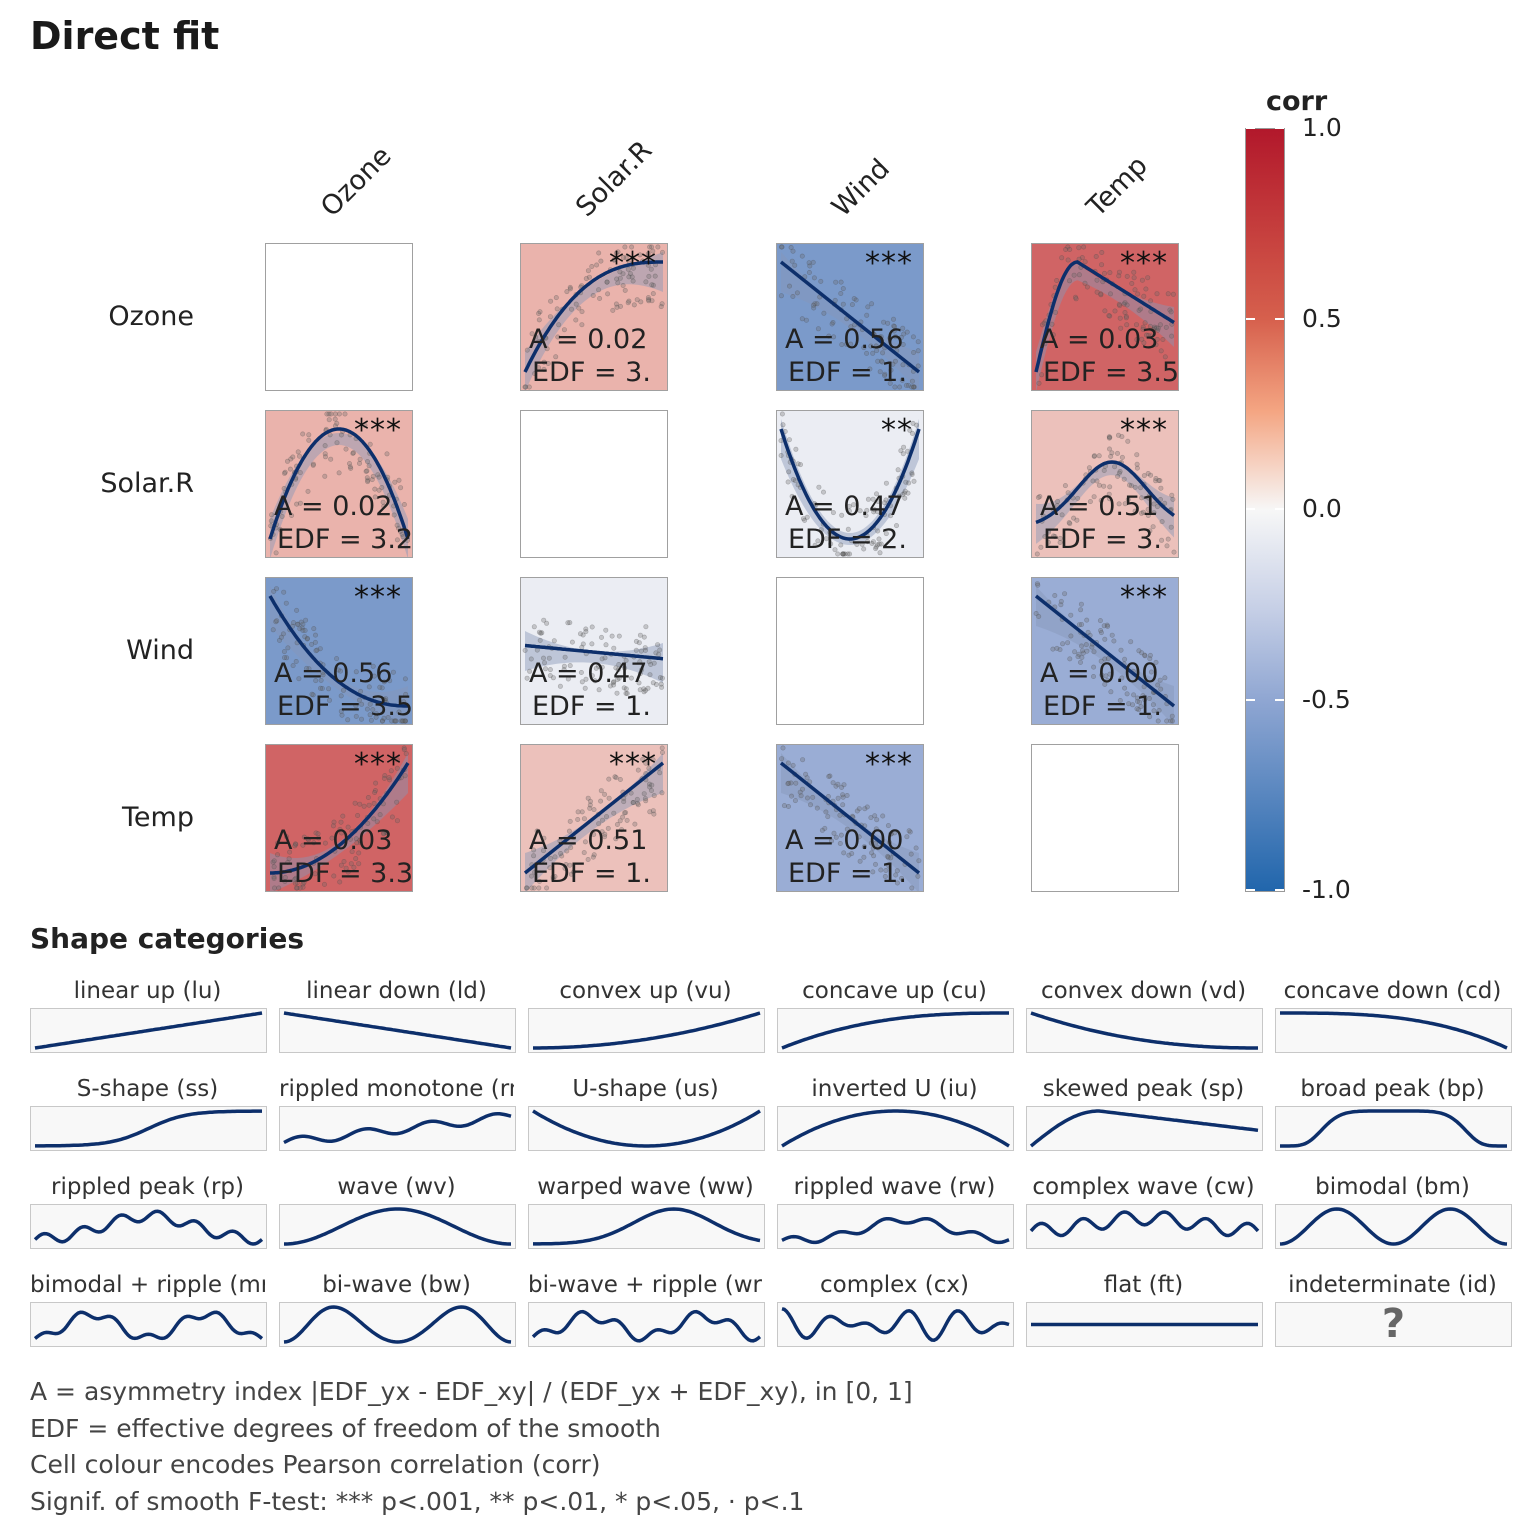  I want to click on shape-label: bimodal (bm), so click(1392, 1187).